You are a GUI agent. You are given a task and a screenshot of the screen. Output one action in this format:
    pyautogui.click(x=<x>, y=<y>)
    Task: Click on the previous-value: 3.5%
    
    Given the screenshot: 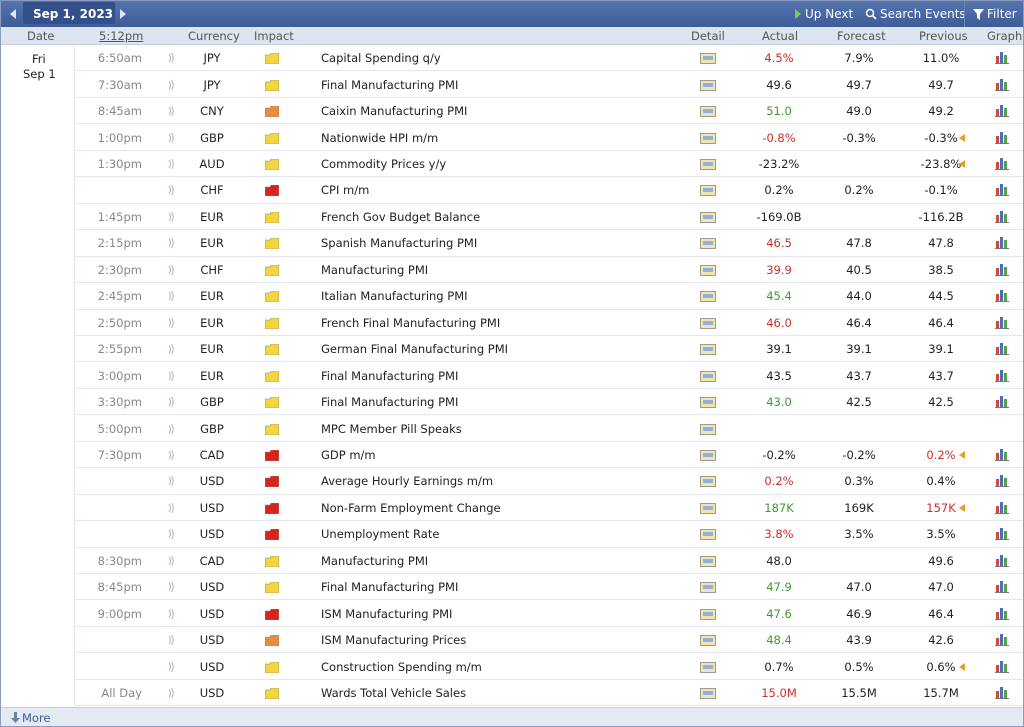 What is the action you would take?
    pyautogui.click(x=941, y=534)
    